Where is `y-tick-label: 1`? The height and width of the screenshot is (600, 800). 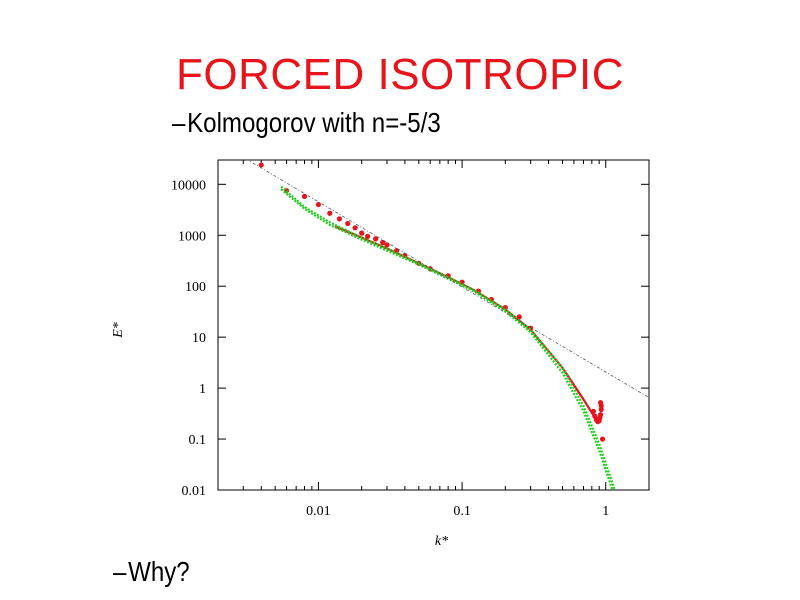 y-tick-label: 1 is located at coordinates (202, 389).